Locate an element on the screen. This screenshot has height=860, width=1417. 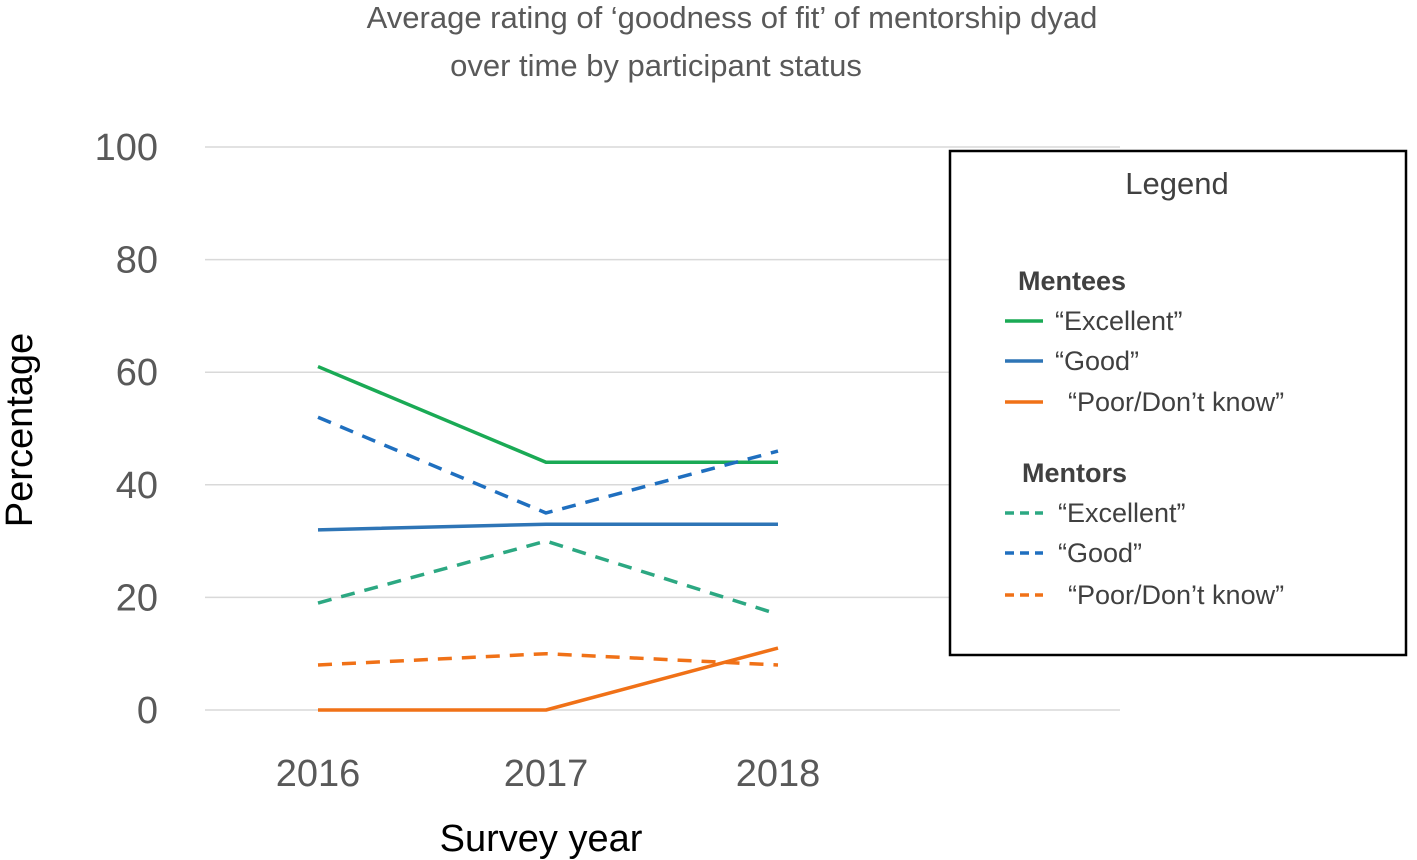
legend-group-mentees: Mentees is located at coordinates (1072, 281).